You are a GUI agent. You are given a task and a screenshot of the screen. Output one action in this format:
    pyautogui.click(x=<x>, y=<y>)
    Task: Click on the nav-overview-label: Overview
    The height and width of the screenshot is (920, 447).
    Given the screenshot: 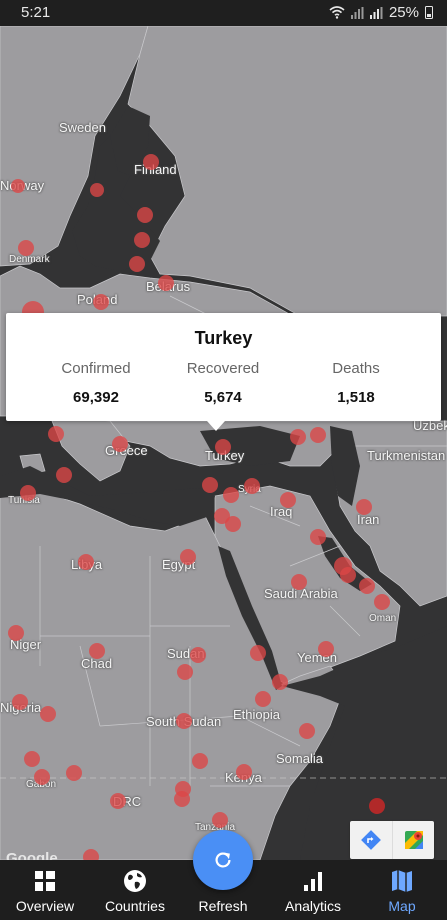 What is the action you would take?
    pyautogui.click(x=45, y=906)
    